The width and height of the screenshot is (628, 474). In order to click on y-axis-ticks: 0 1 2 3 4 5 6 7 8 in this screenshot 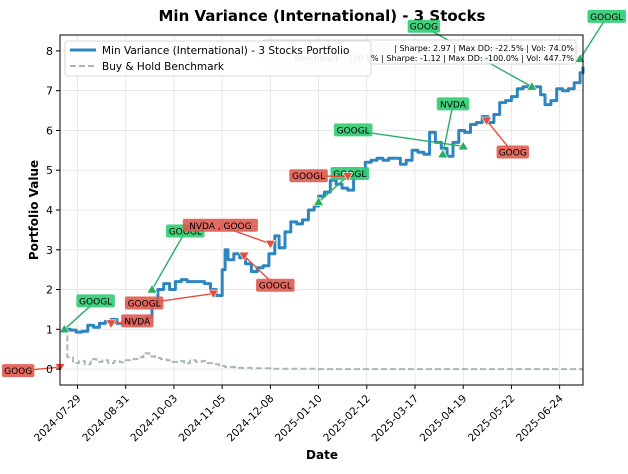, I will do `click(53, 210)`.